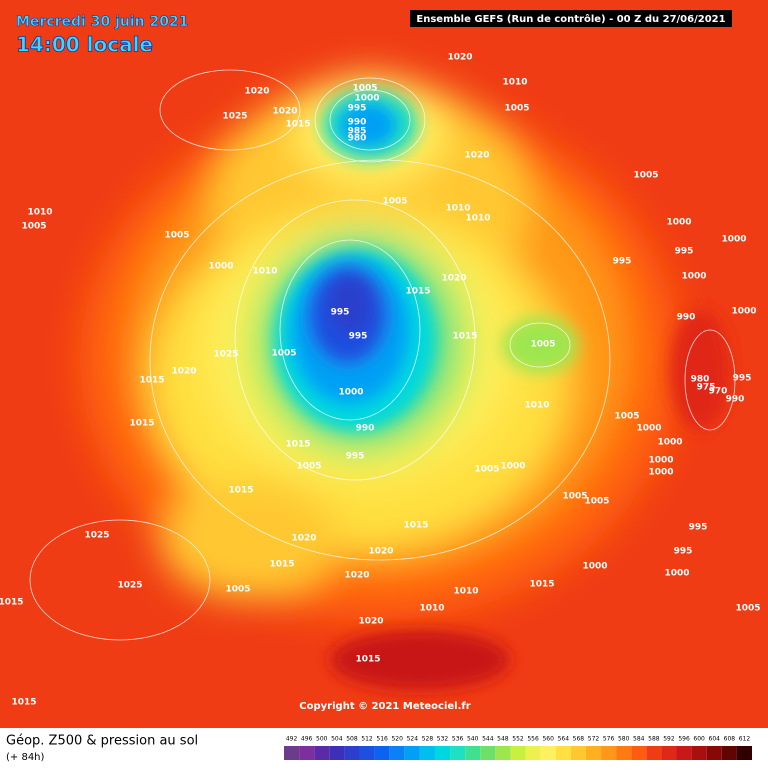 The width and height of the screenshot is (768, 772). Describe the element at coordinates (84, 45) in the screenshot. I see `time: 14:00 locale` at that location.